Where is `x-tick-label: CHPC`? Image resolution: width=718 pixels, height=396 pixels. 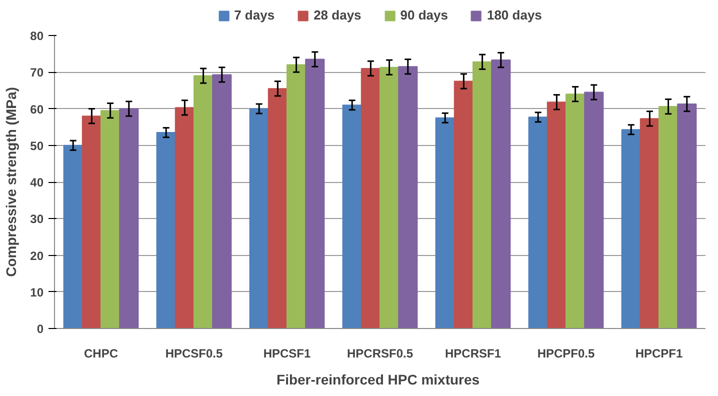
x-tick-label: CHPC is located at coordinates (101, 353).